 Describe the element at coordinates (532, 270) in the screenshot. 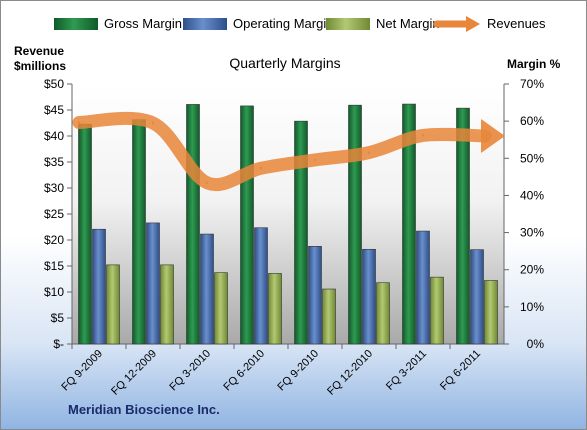

I see `right-tick-label: 20%` at that location.